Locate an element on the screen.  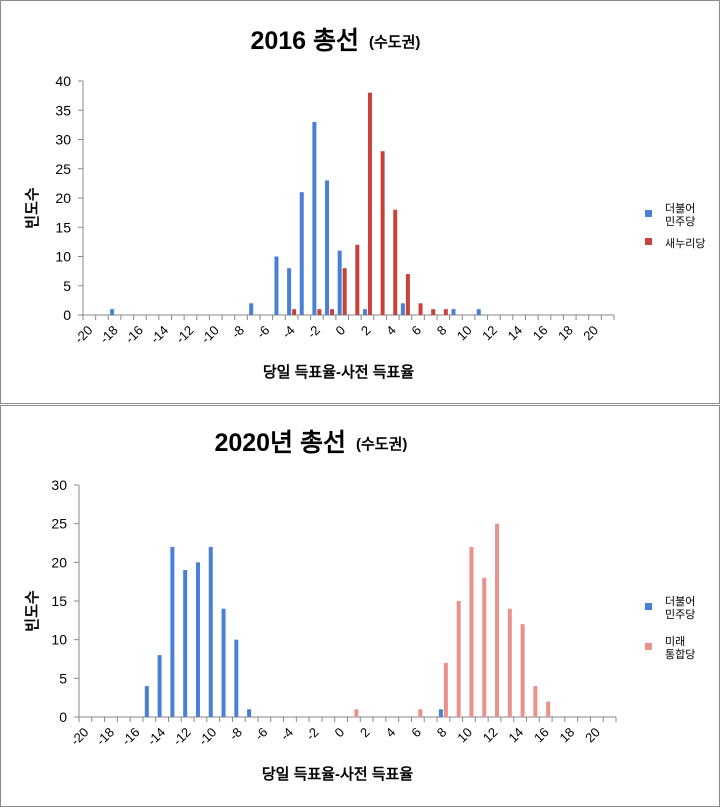
chart-title: 2016 총선 is located at coordinates (304, 41).